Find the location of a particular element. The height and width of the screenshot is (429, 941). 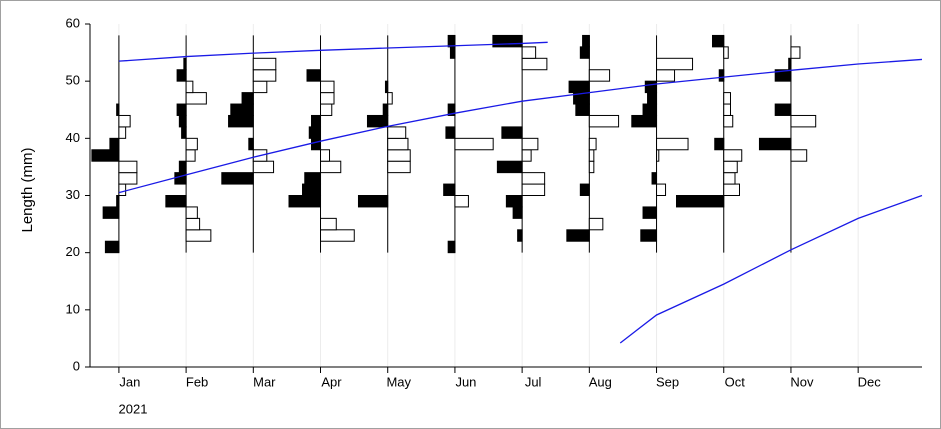

x-tick-label: Feb is located at coordinates (197, 381).